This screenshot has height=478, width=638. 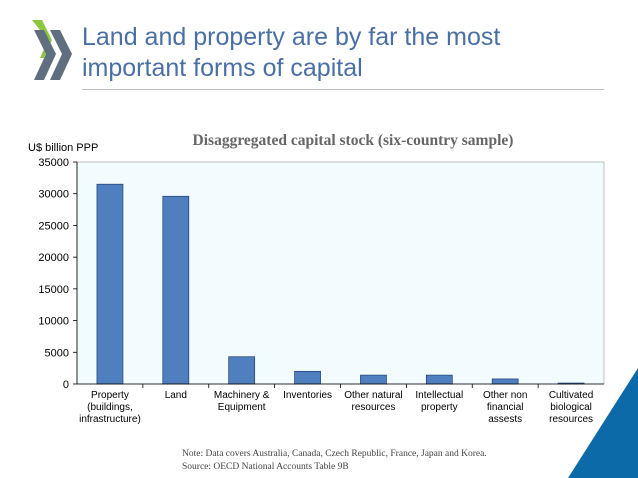 I want to click on y-tick-label: 30000, so click(x=53, y=195).